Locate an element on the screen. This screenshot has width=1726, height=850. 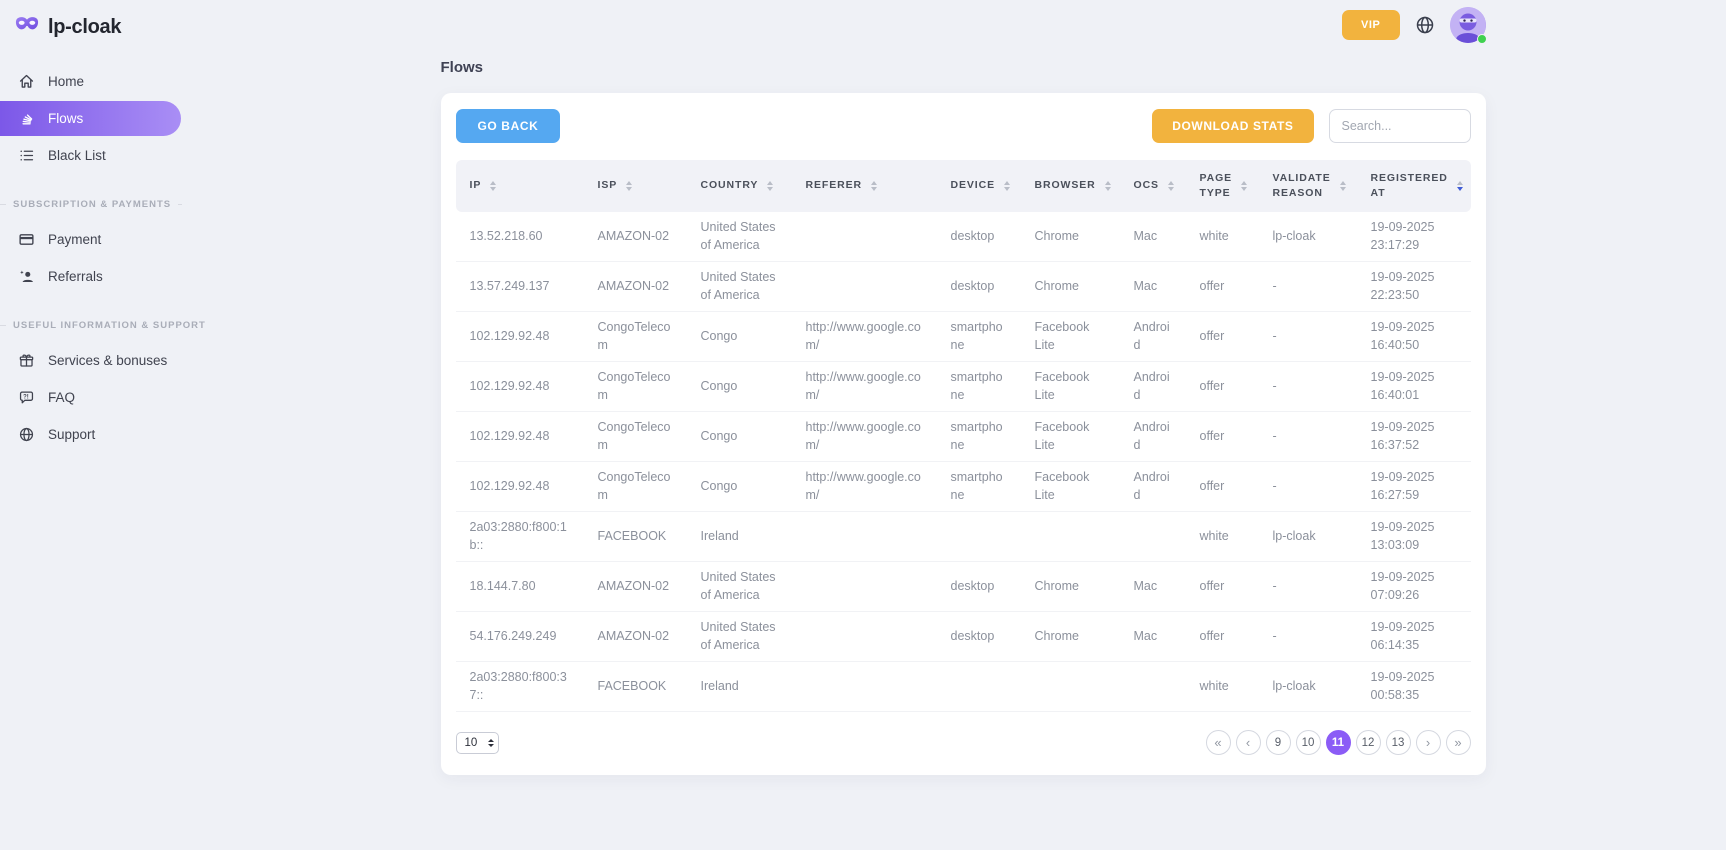
pagination-page-13: 13 is located at coordinates (1398, 742).